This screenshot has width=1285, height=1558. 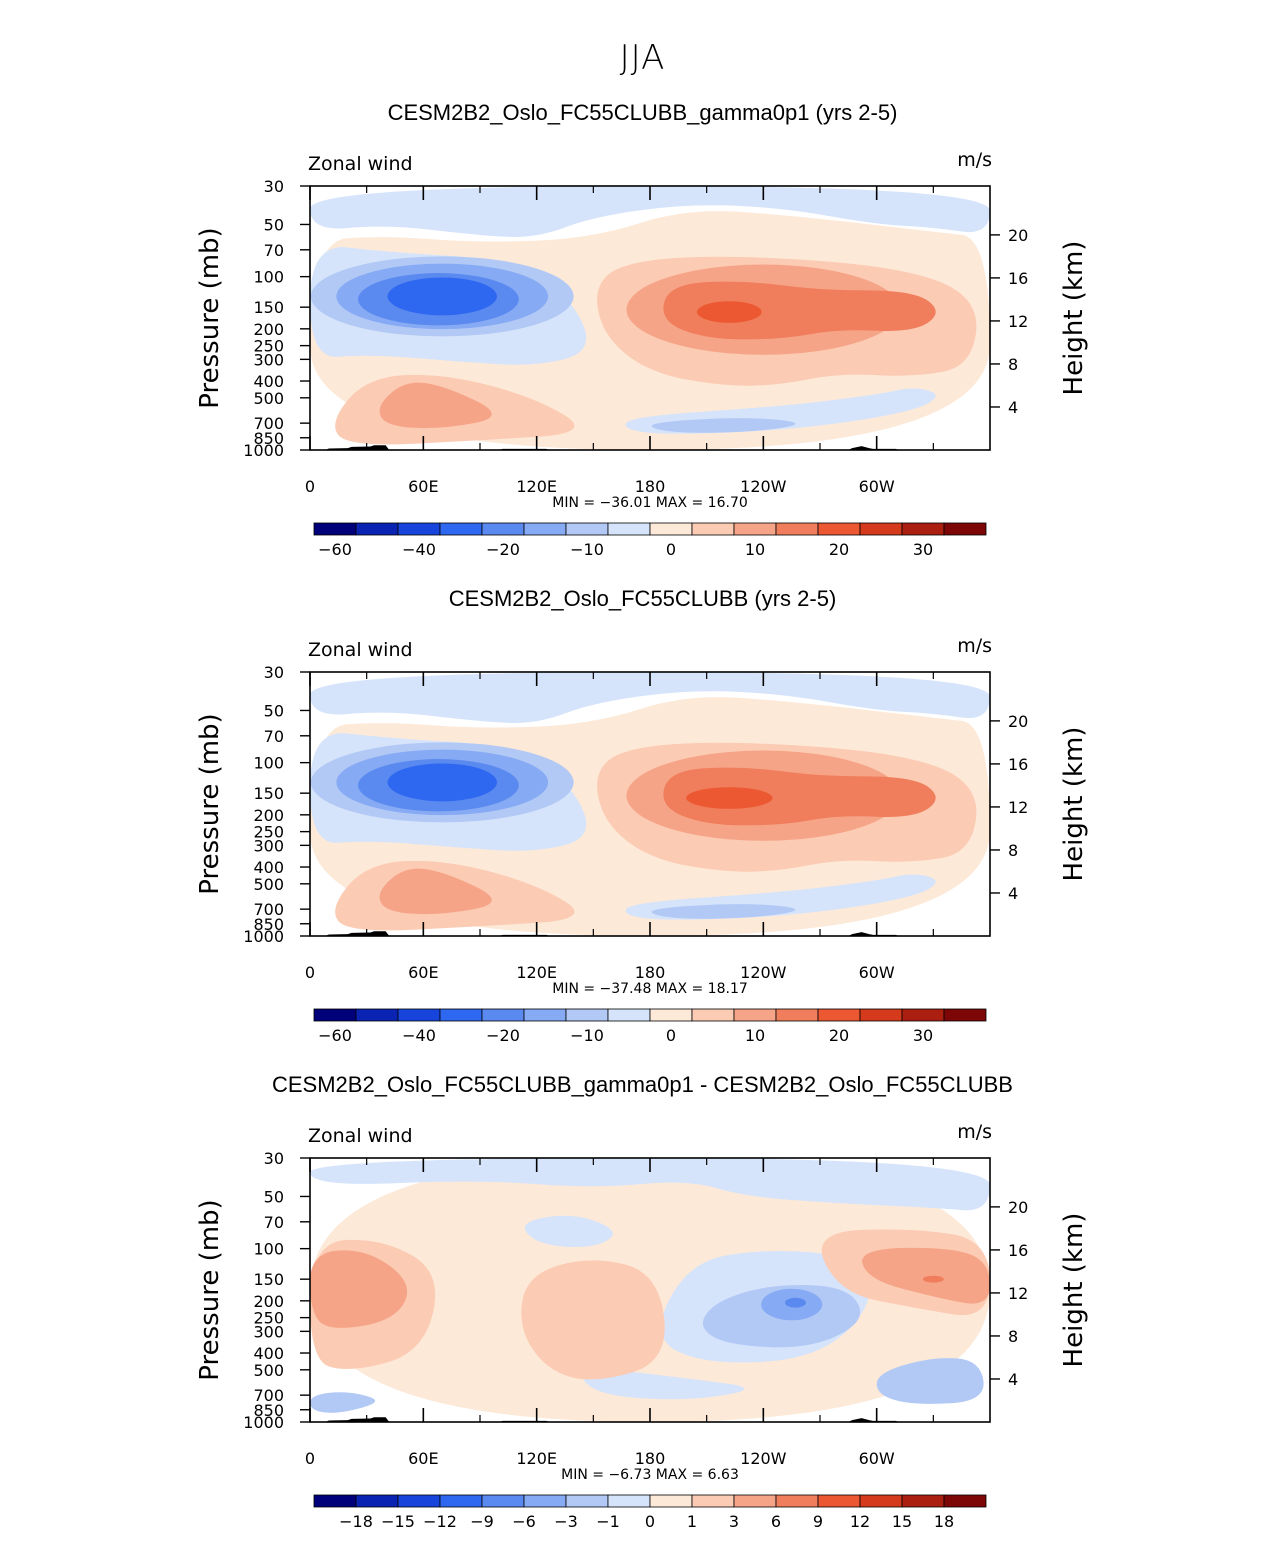 What do you see at coordinates (1018, 764) in the screenshot?
I see `y2-tick-label: 16` at bounding box center [1018, 764].